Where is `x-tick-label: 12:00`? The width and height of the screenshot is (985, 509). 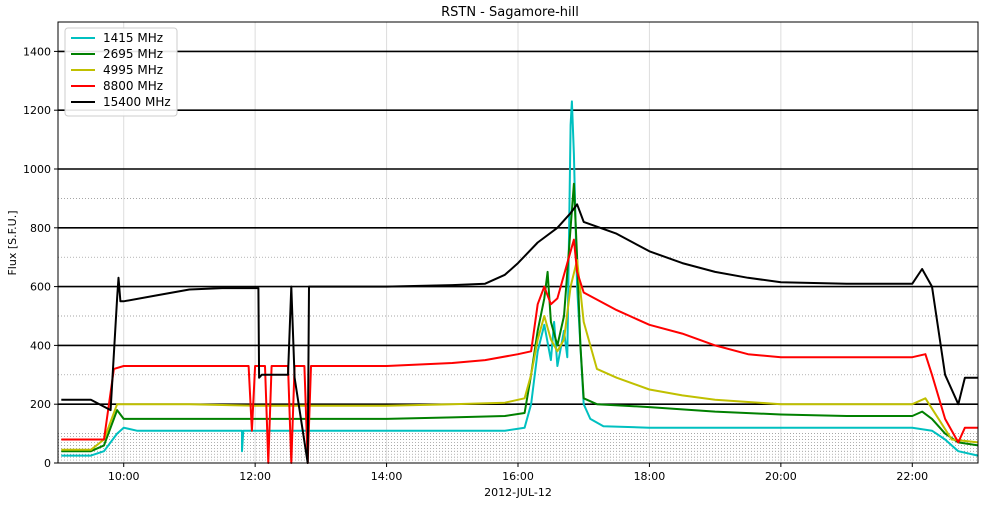 x-tick-label: 12:00 is located at coordinates (255, 476).